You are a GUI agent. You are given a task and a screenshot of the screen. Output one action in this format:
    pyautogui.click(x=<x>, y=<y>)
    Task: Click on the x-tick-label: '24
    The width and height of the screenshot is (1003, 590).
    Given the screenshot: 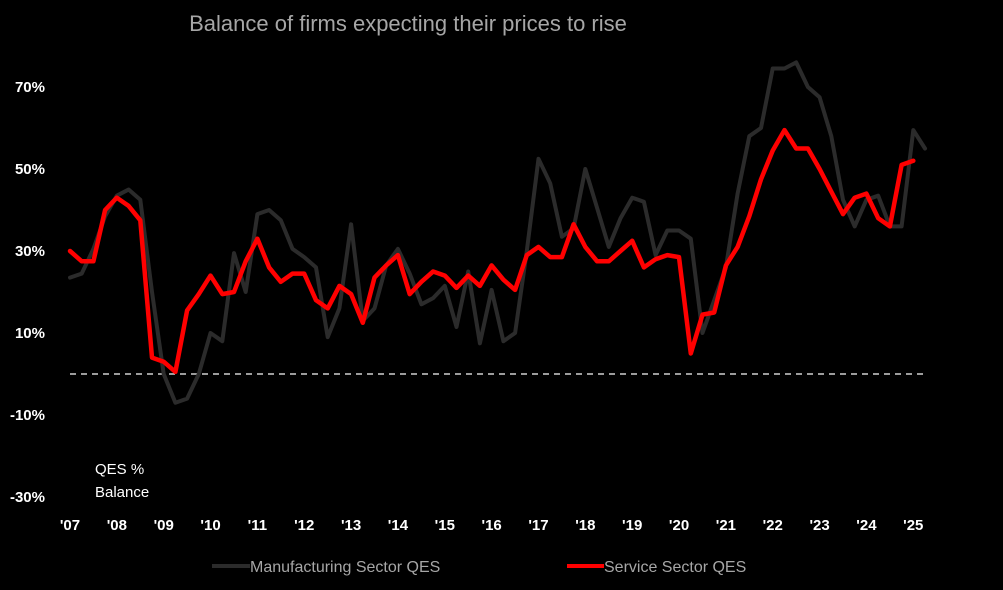 What is the action you would take?
    pyautogui.click(x=866, y=525)
    